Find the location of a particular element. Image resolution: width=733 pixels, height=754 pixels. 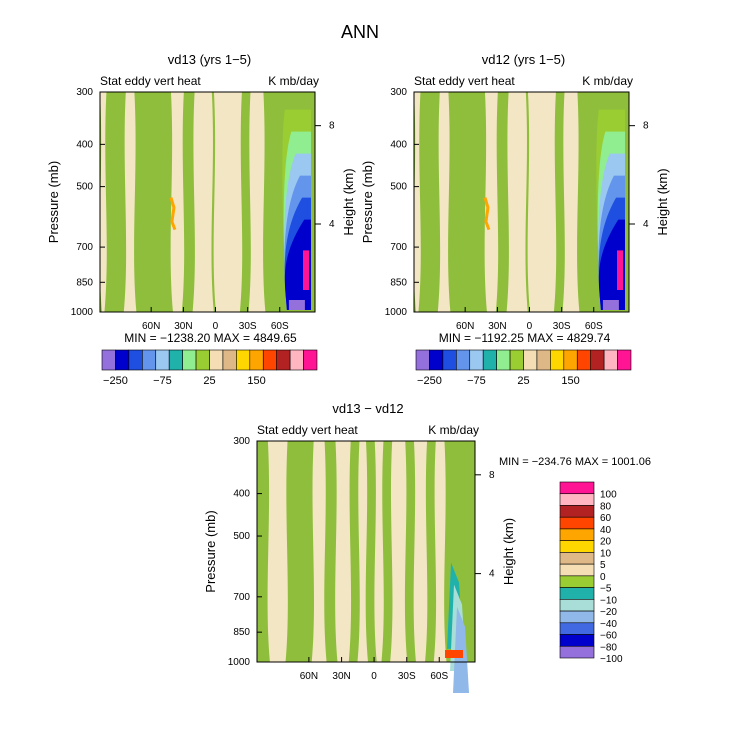

colorbar-label: 100 is located at coordinates (608, 495).